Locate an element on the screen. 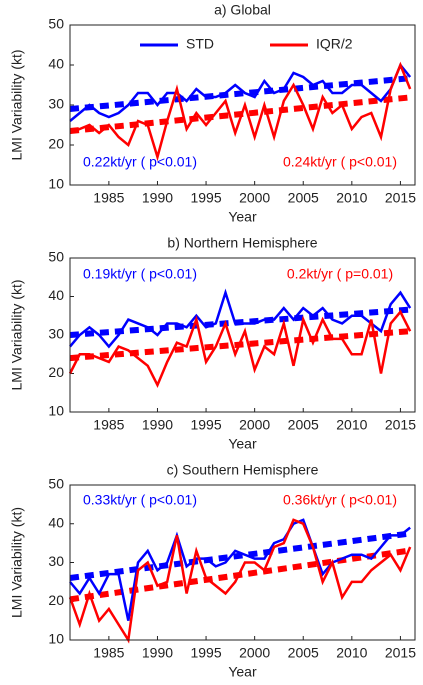  annotation: 0.36kt/yr ( p<0.01) is located at coordinates (340, 500).